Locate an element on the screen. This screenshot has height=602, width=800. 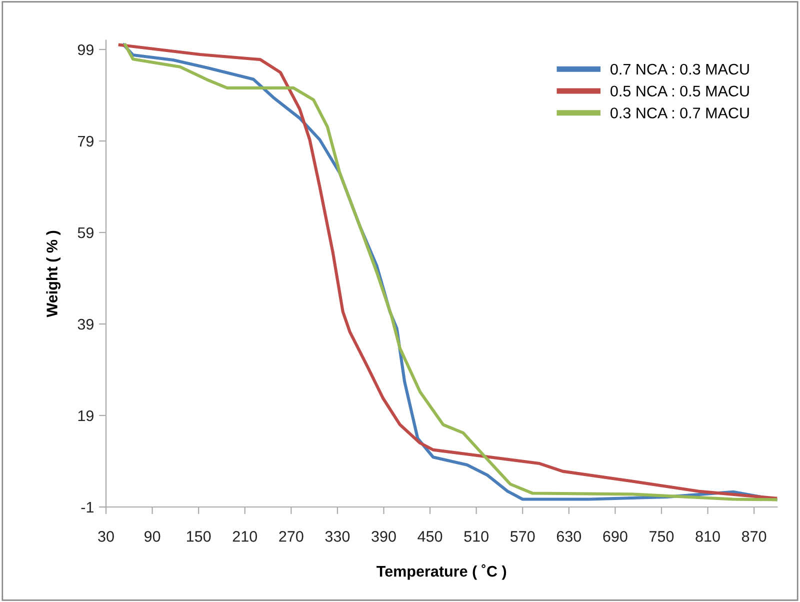
y-tick-label: -1 is located at coordinates (87, 507).